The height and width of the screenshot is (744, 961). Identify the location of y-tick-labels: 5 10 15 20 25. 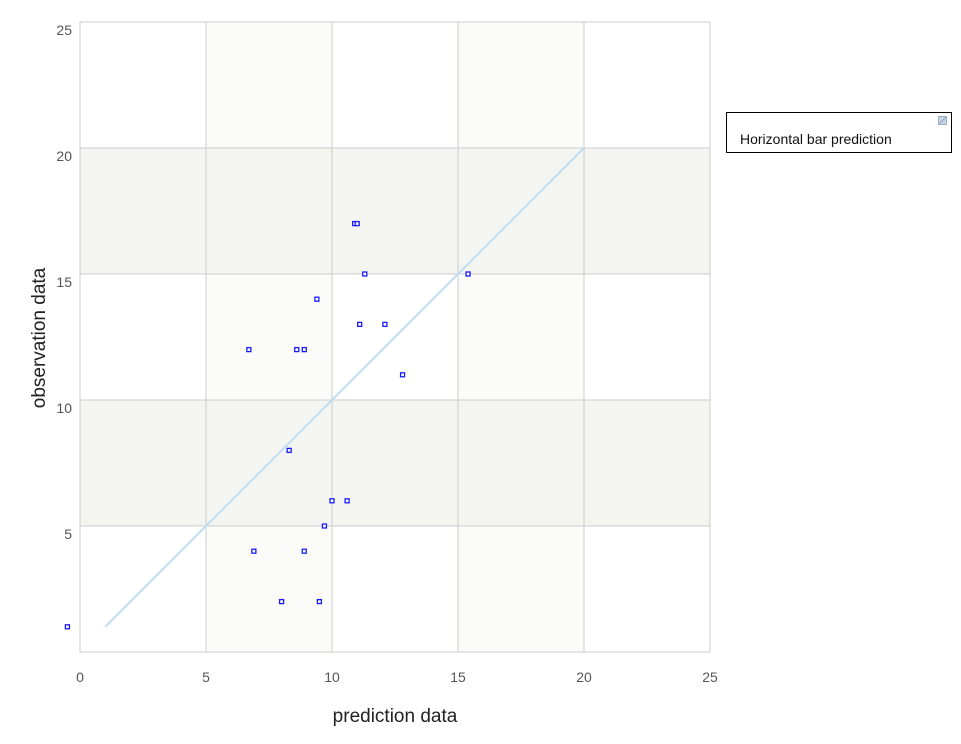
(64, 282).